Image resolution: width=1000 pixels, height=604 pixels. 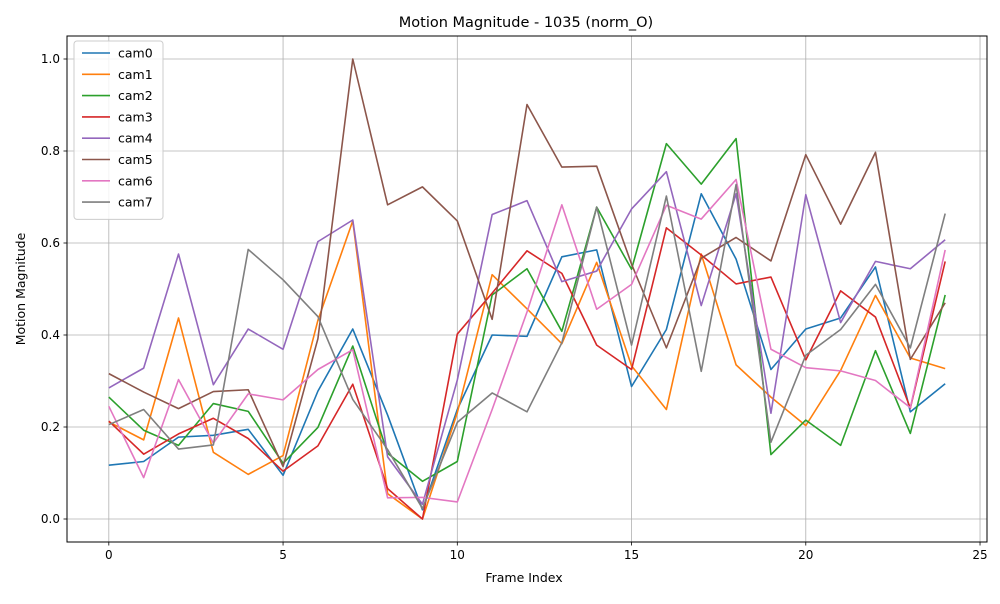 I want to click on chart-title: Motion Magnitude - 1035 (norm_O), so click(x=526, y=23).